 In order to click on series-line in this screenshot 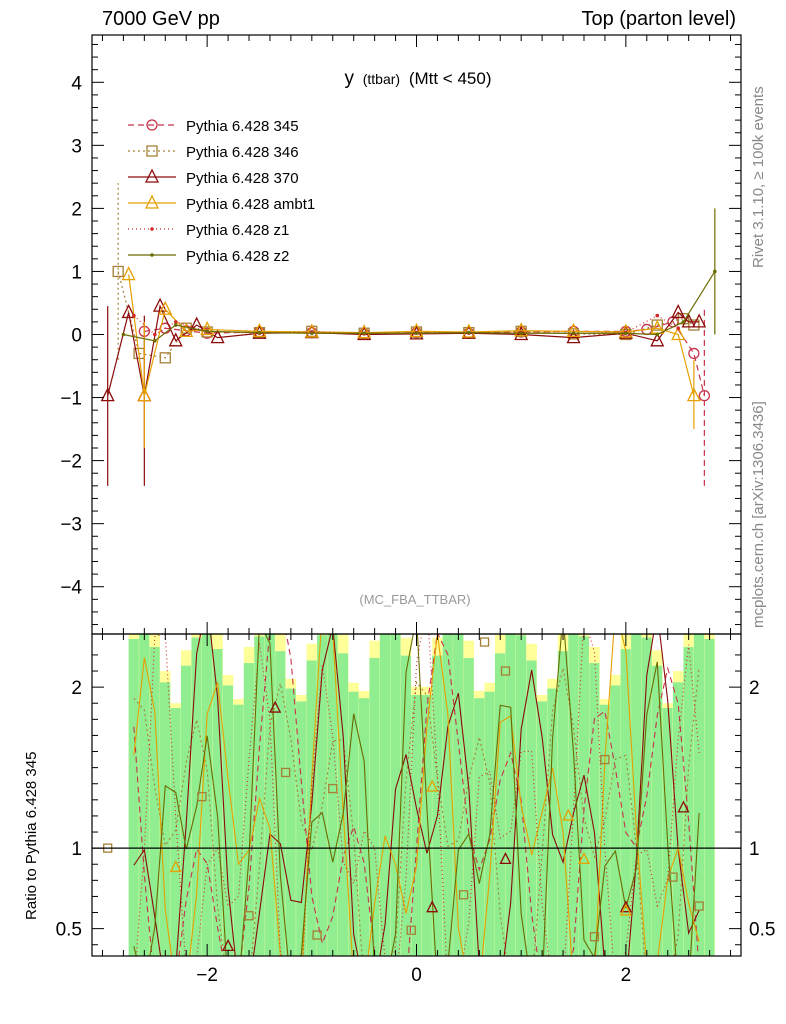, I will do `click(406, 315)`.